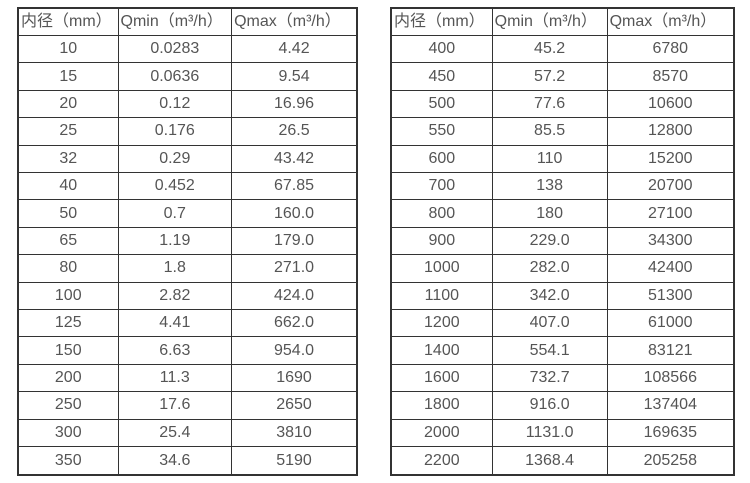  Describe the element at coordinates (670, 268) in the screenshot. I see `qmax-cell: 42400` at that location.